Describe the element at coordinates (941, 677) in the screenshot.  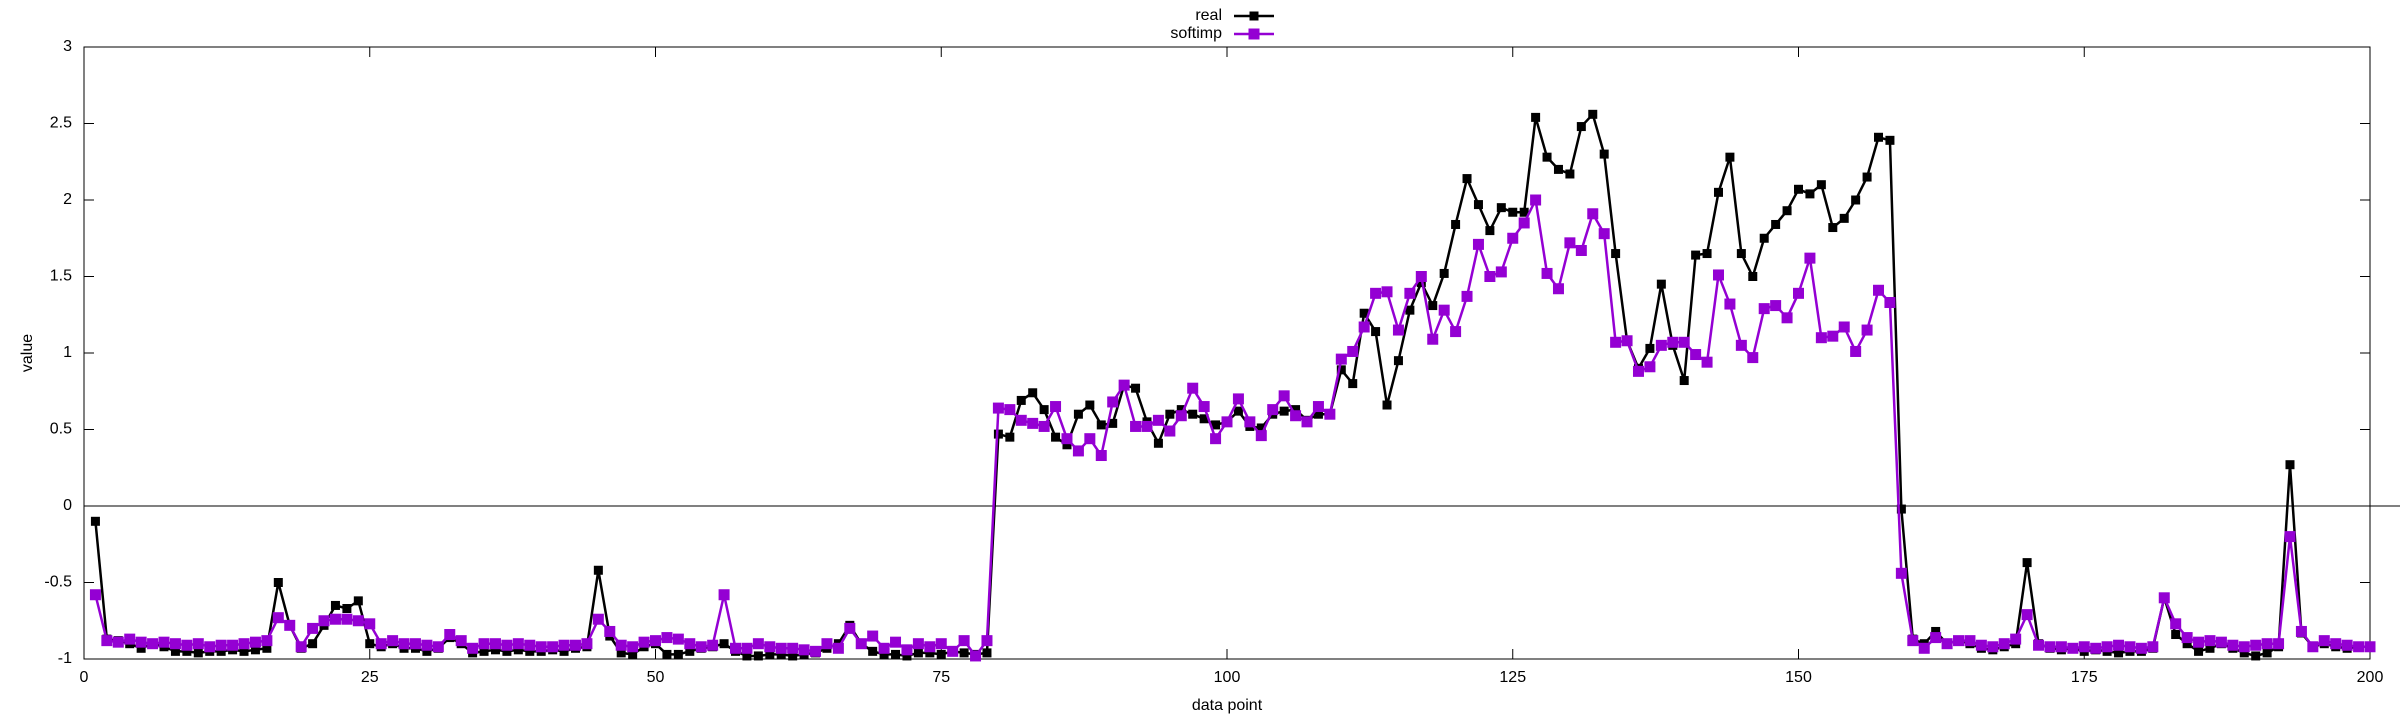
I see `x-tick-label: 75` at that location.